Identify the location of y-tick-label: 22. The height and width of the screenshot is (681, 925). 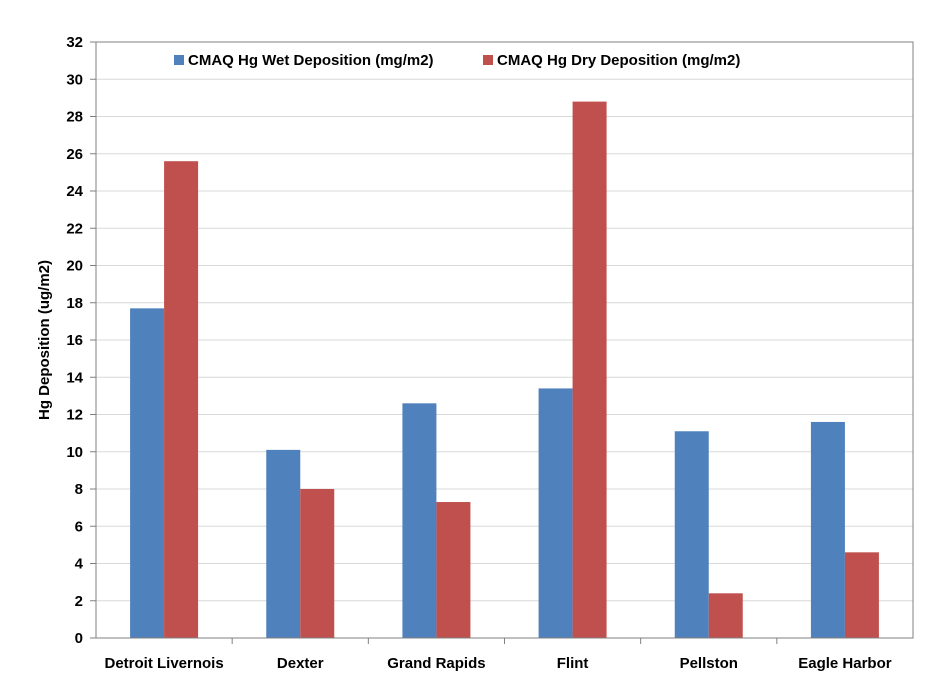
(74, 228).